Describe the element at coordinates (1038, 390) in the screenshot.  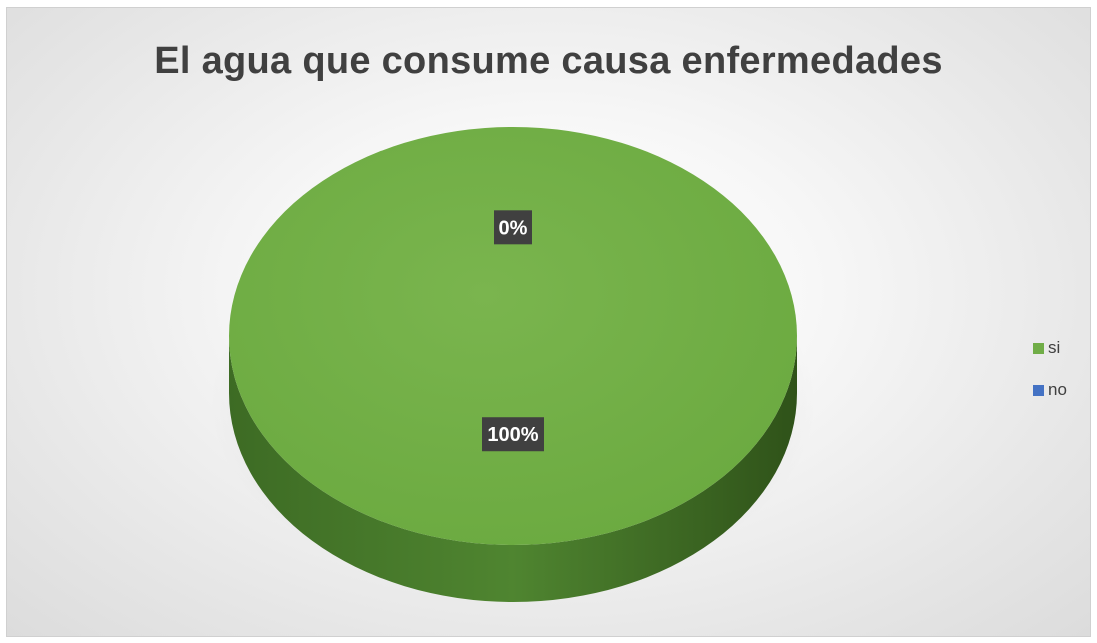
I see `legend-swatch-no` at that location.